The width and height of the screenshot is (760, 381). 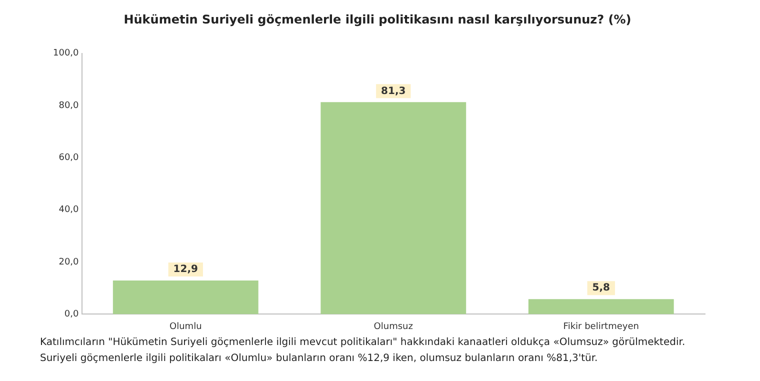 I want to click on data-label: 5,8, so click(x=601, y=288).